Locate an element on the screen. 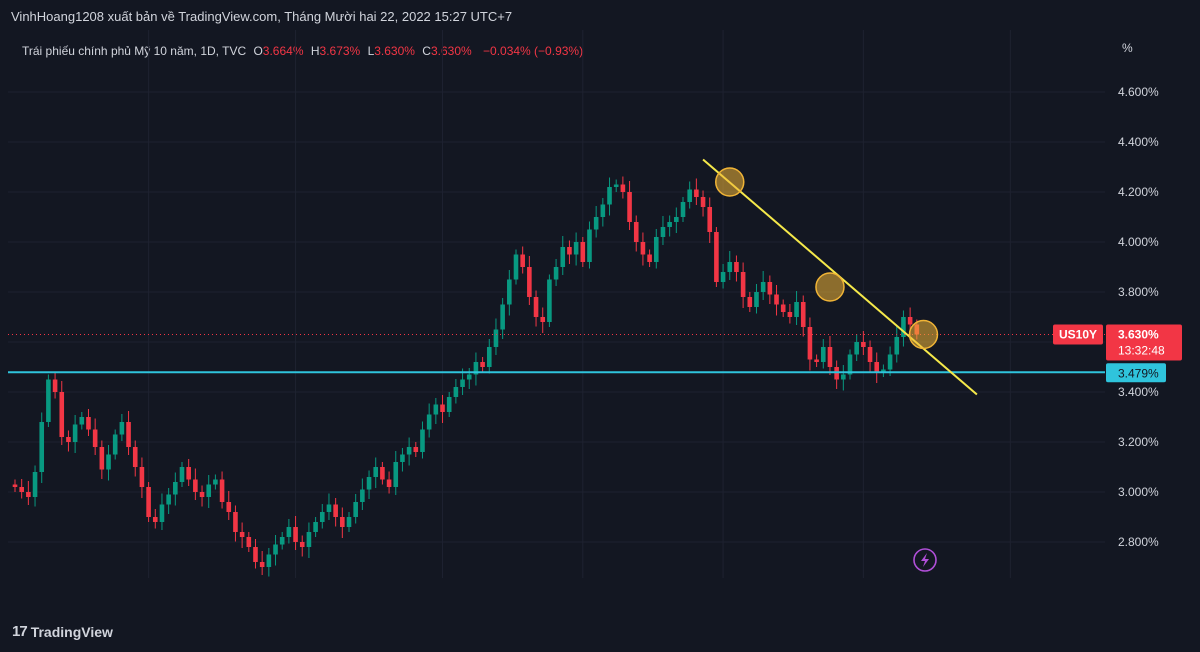 The image size is (1200, 652). high-label: H is located at coordinates (315, 51).